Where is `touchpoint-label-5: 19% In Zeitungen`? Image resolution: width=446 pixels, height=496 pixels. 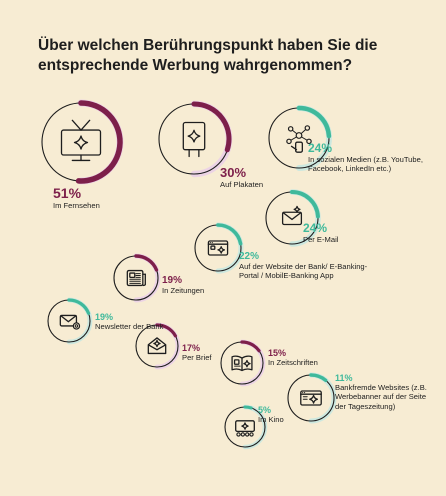
touchpoint-label-5: 19% In Zeitungen is located at coordinates (202, 285).